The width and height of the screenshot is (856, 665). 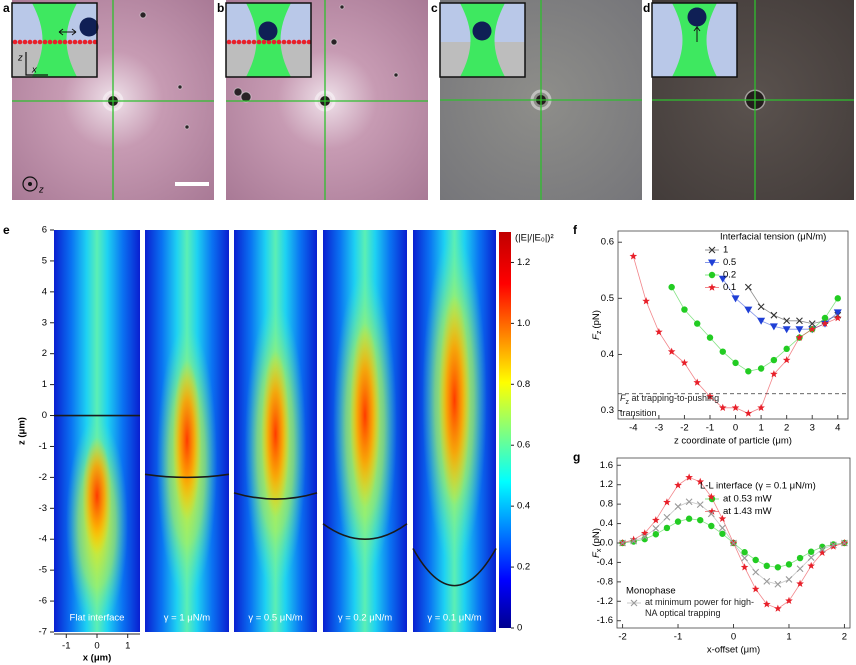 What do you see at coordinates (747, 499) in the screenshot?
I see `legend-label: at 0.53 mW` at bounding box center [747, 499].